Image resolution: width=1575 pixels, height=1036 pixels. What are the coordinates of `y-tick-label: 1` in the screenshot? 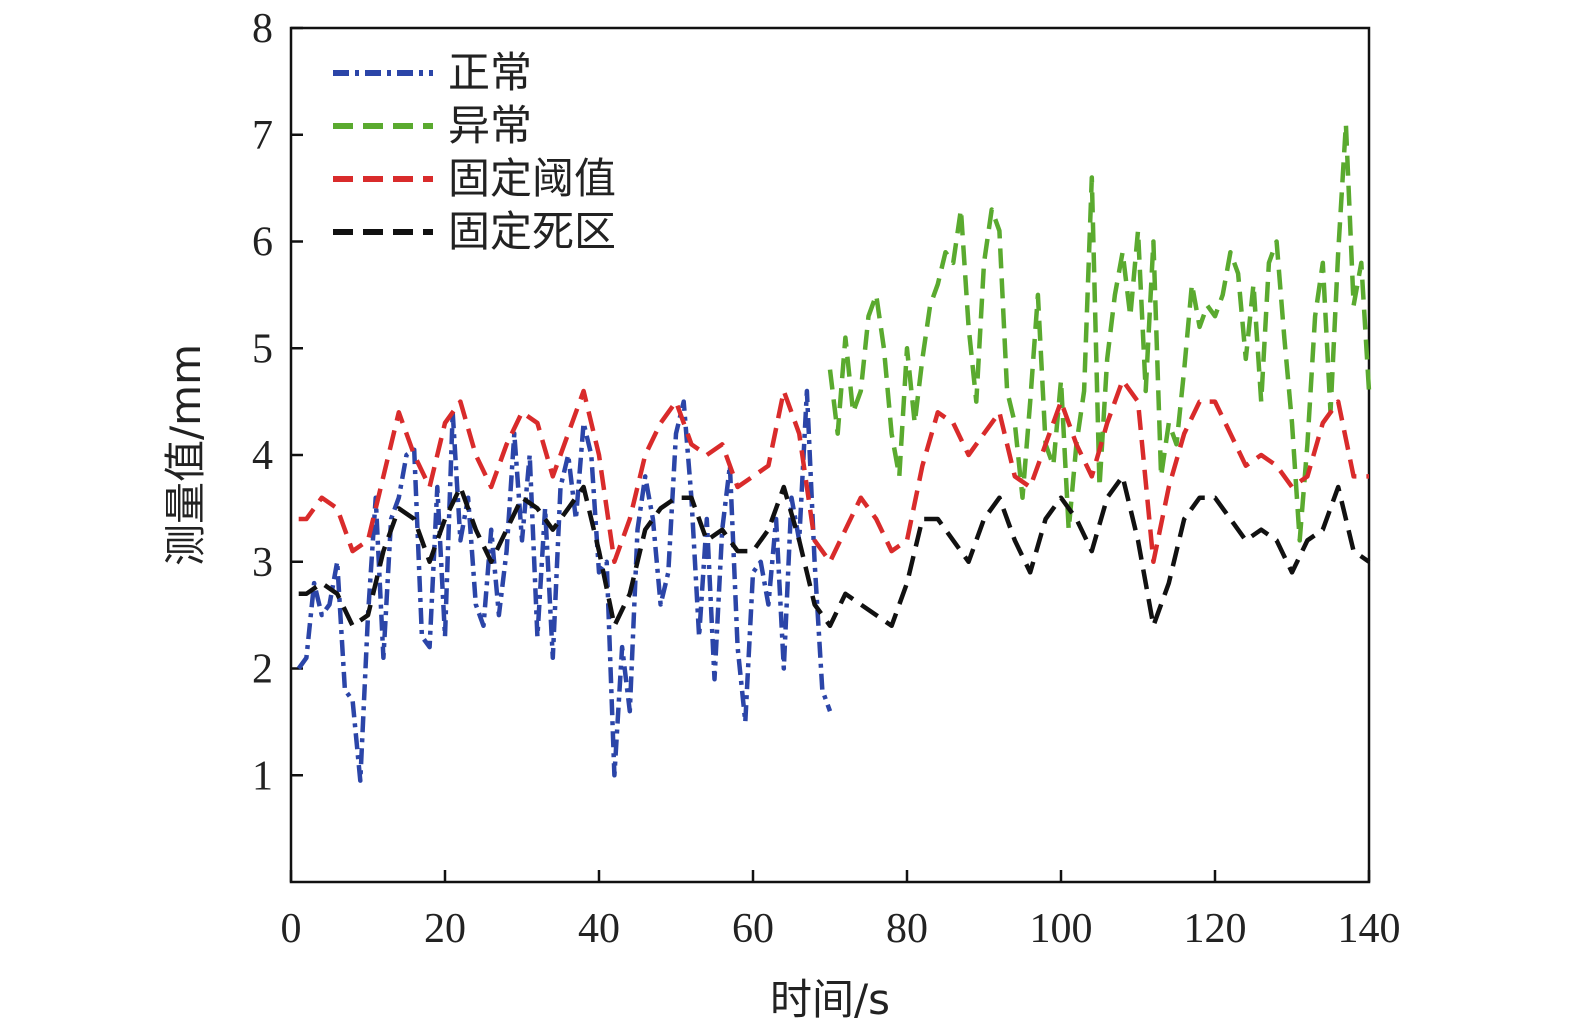 It's located at (262, 776).